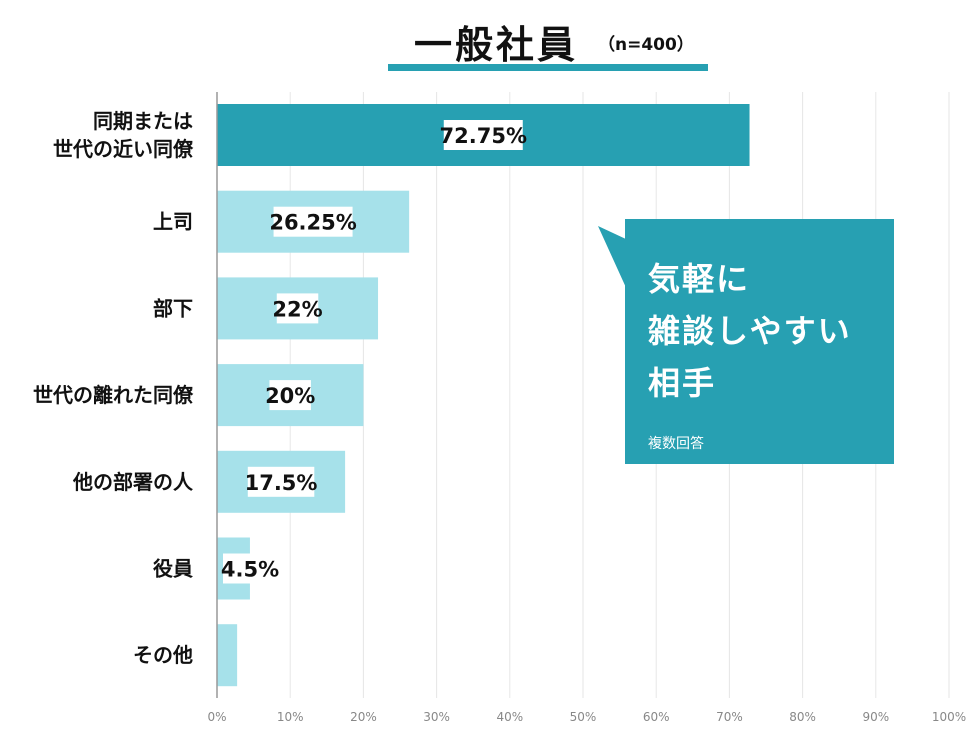 The height and width of the screenshot is (731, 975). Describe the element at coordinates (583, 717) in the screenshot. I see `x-tick-label: 50%` at that location.